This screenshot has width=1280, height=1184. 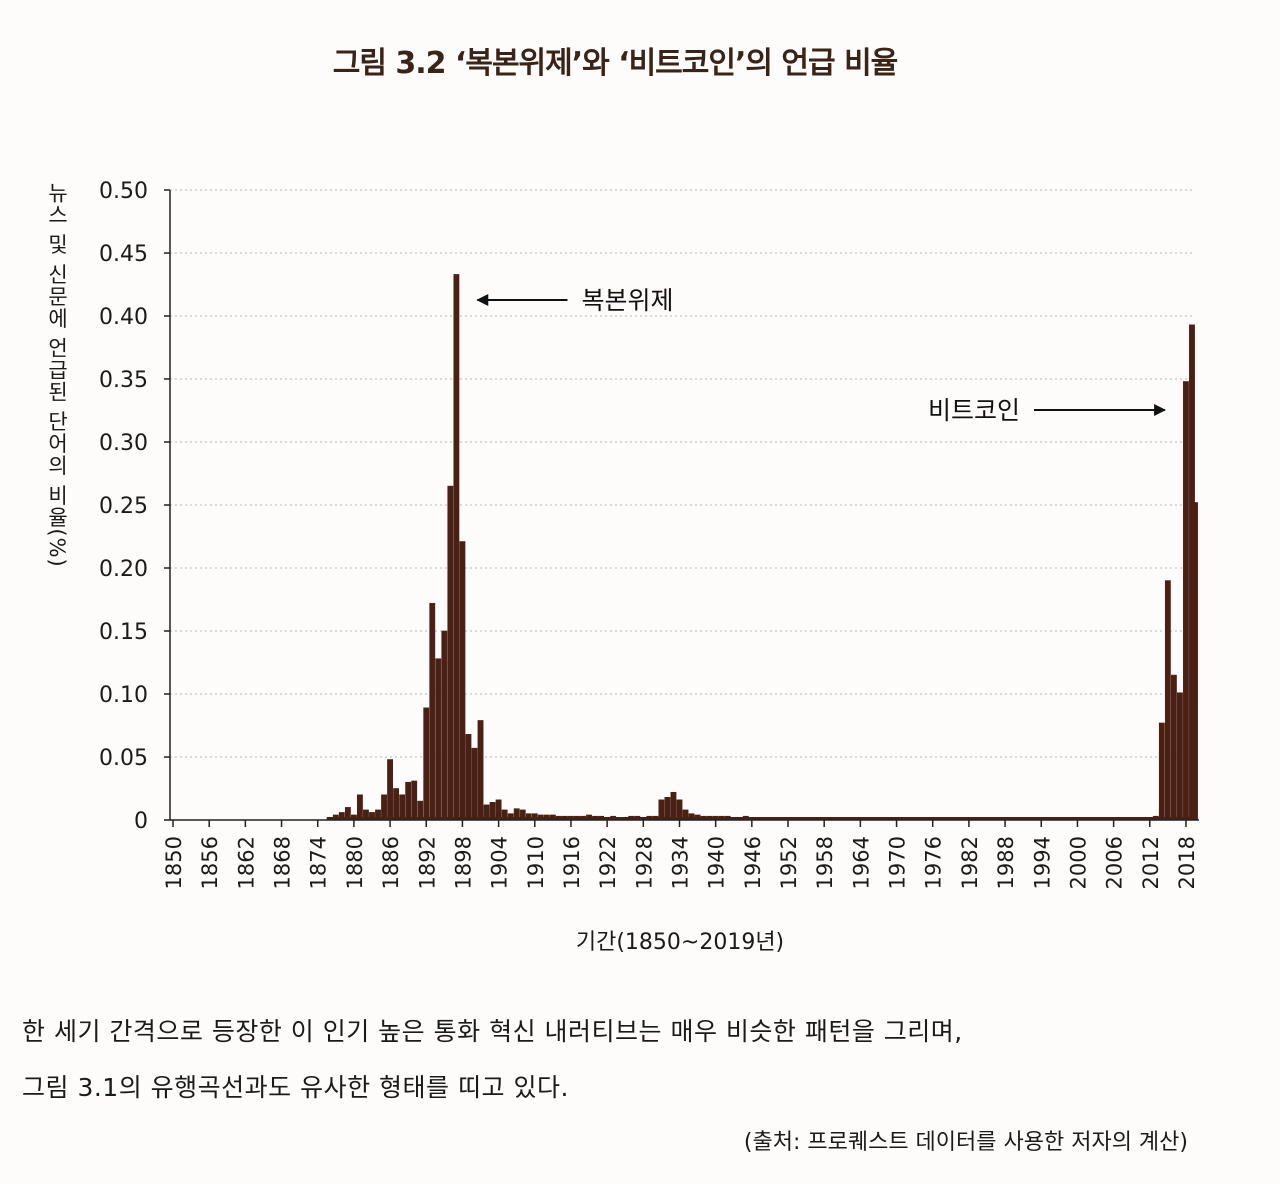 I want to click on y-tick-label: 0.45, so click(x=123, y=254).